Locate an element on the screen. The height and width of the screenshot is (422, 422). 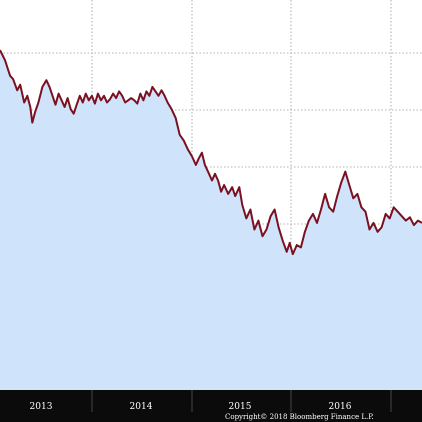
copyright-text: Copyright© 2018 Bloomberg Finance L.P. is located at coordinates (299, 417).